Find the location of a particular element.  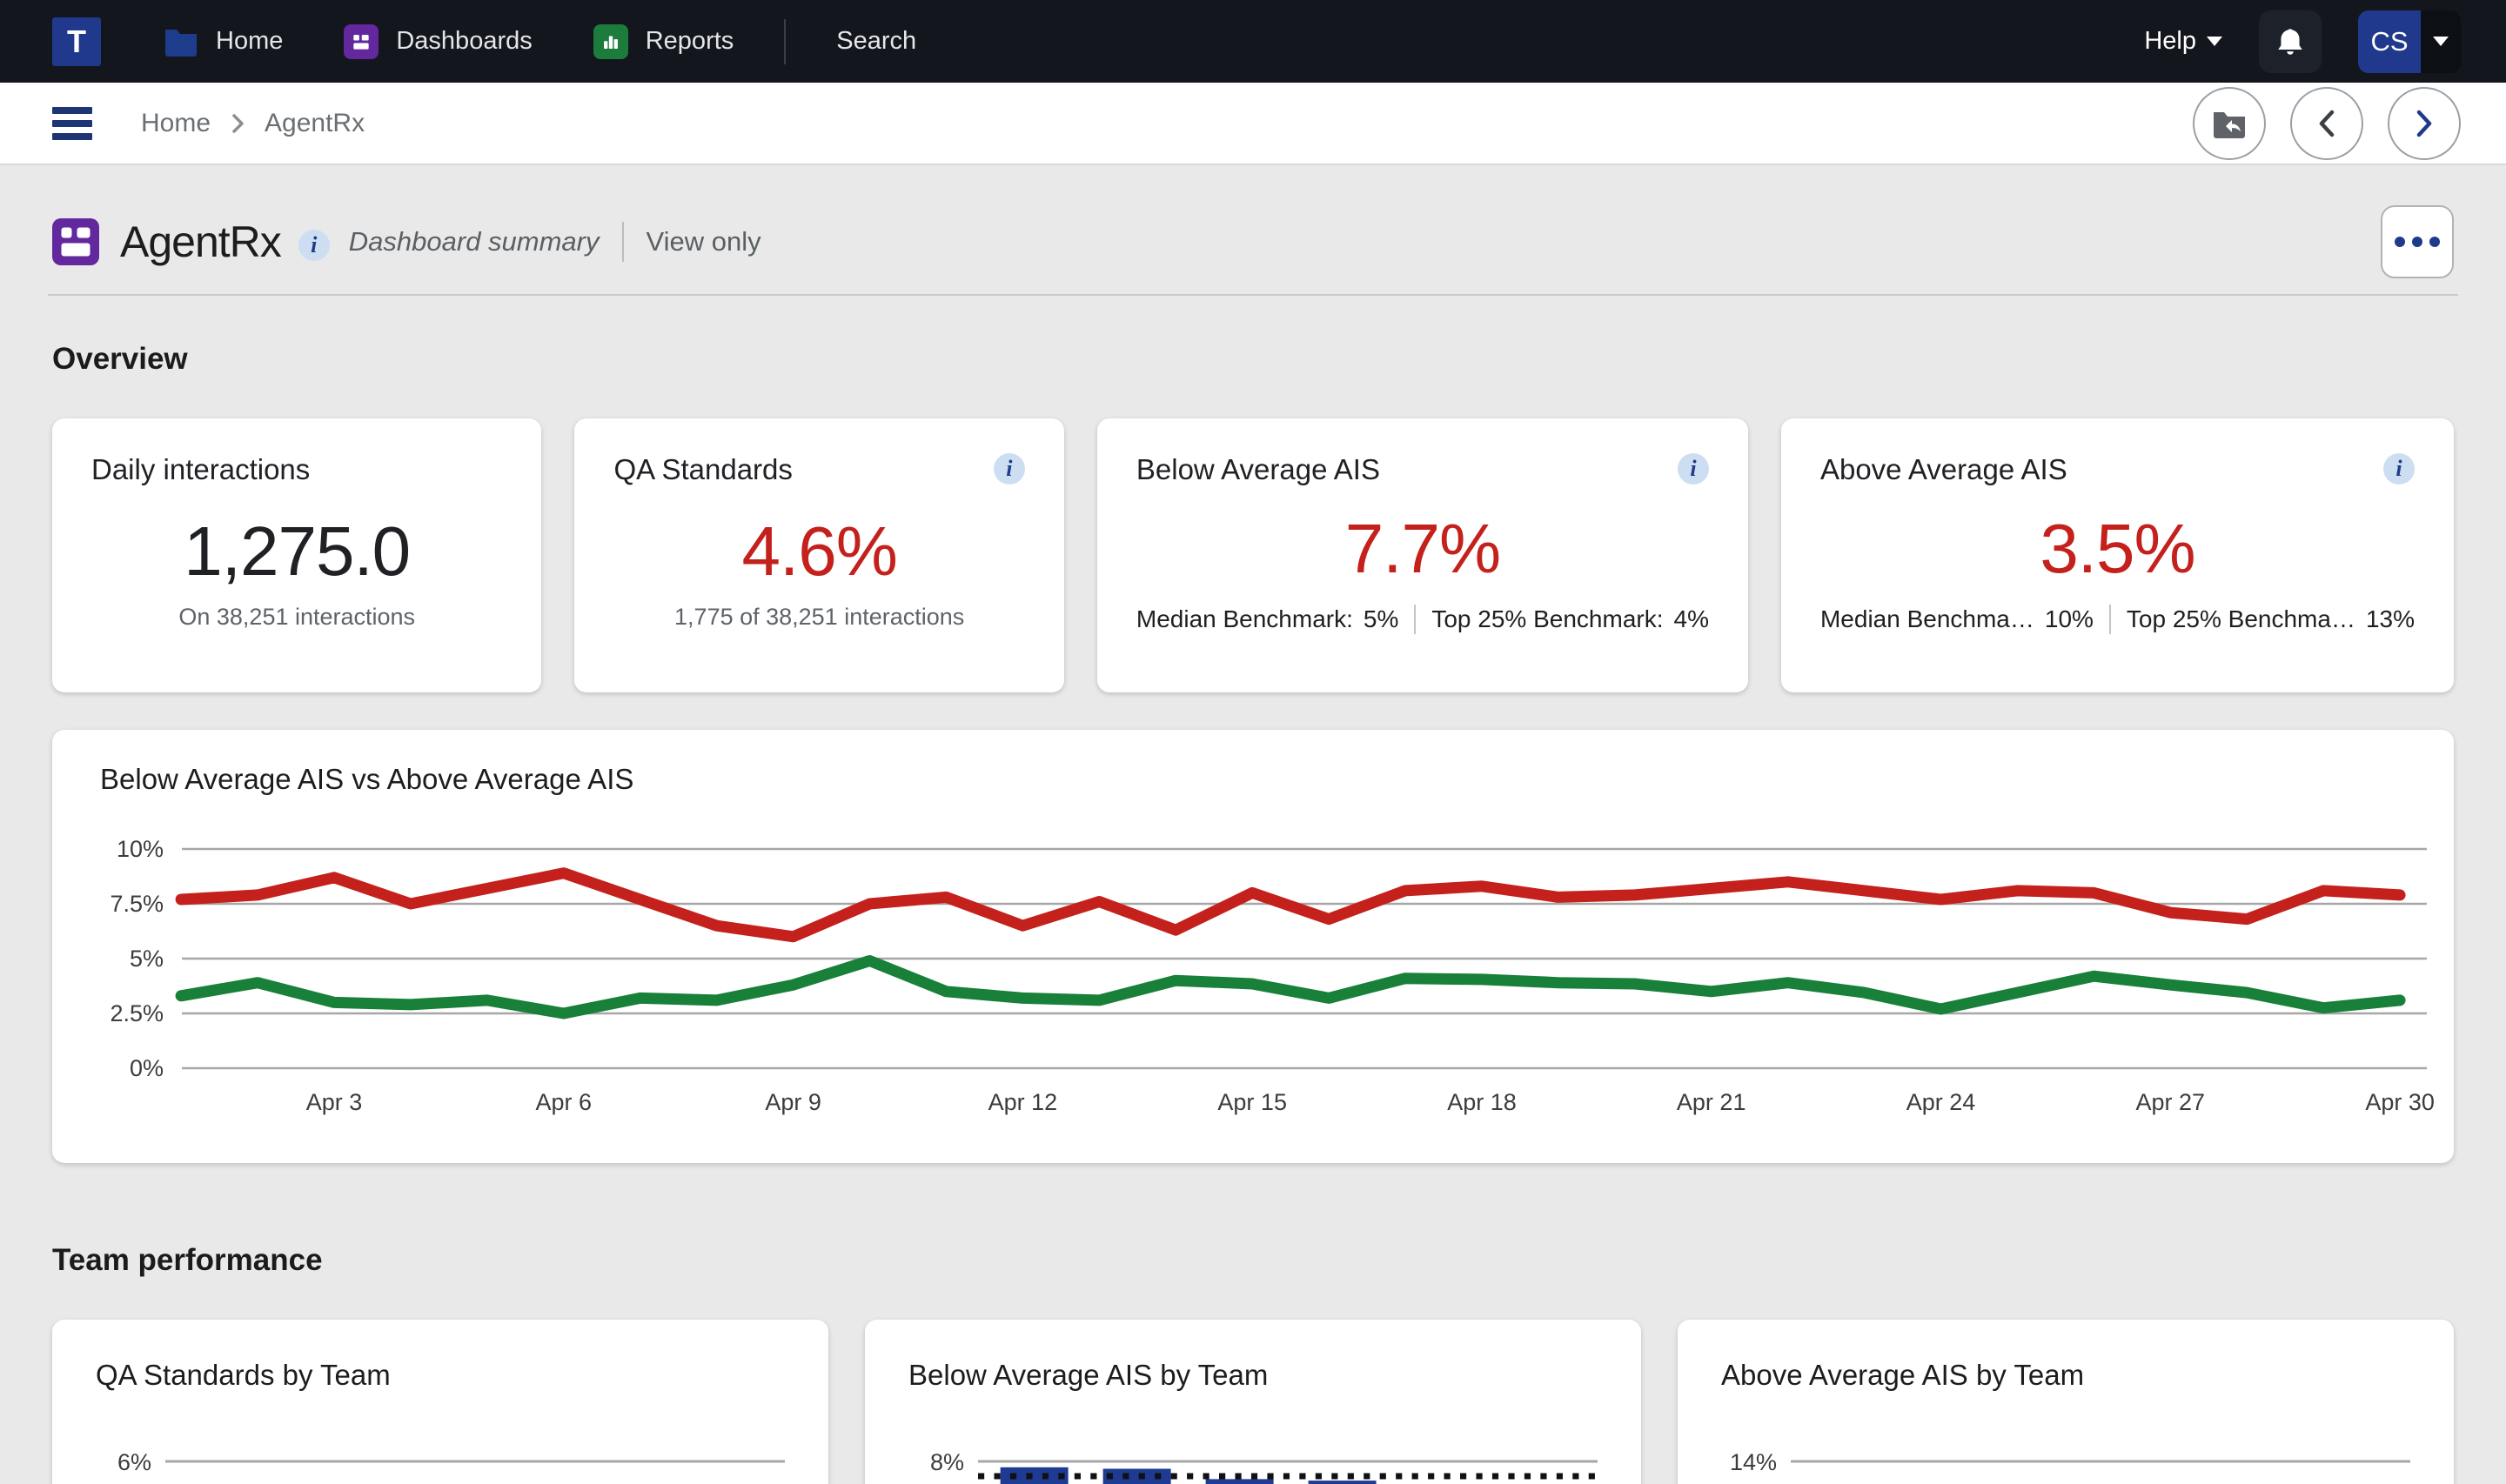

kpi-benchmarks: Median Benchma… 10% Top 25% Benchma… 13% is located at coordinates (2117, 619).